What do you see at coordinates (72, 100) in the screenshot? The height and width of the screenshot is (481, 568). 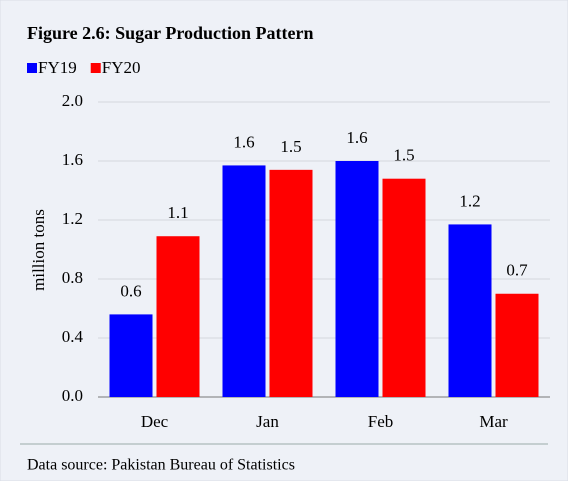 I see `y-tick-label: 2.0` at bounding box center [72, 100].